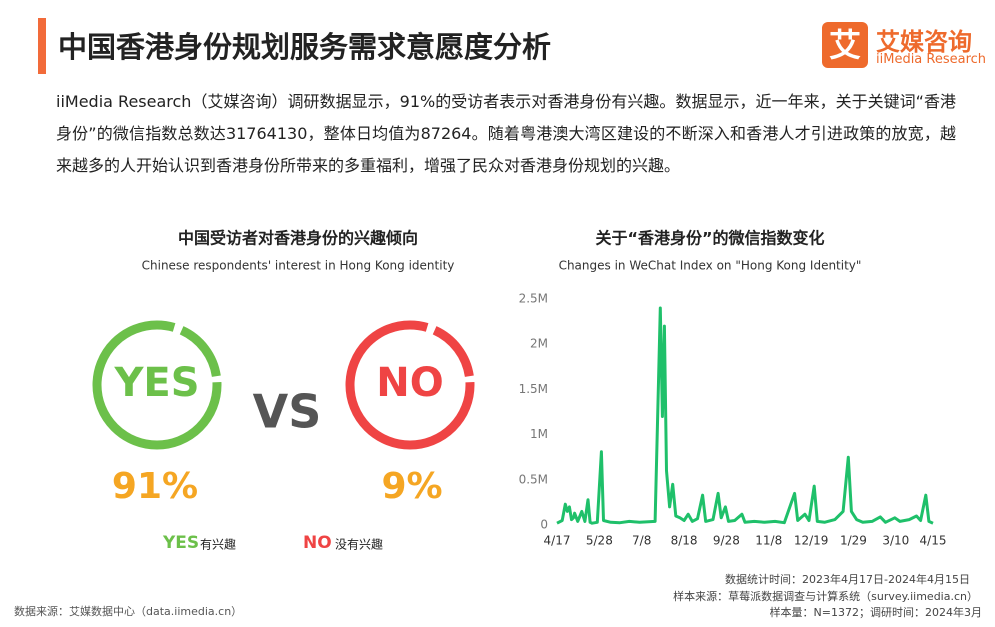 The height and width of the screenshot is (627, 995). What do you see at coordinates (539, 434) in the screenshot?
I see `y-tick-label: 1M` at bounding box center [539, 434].